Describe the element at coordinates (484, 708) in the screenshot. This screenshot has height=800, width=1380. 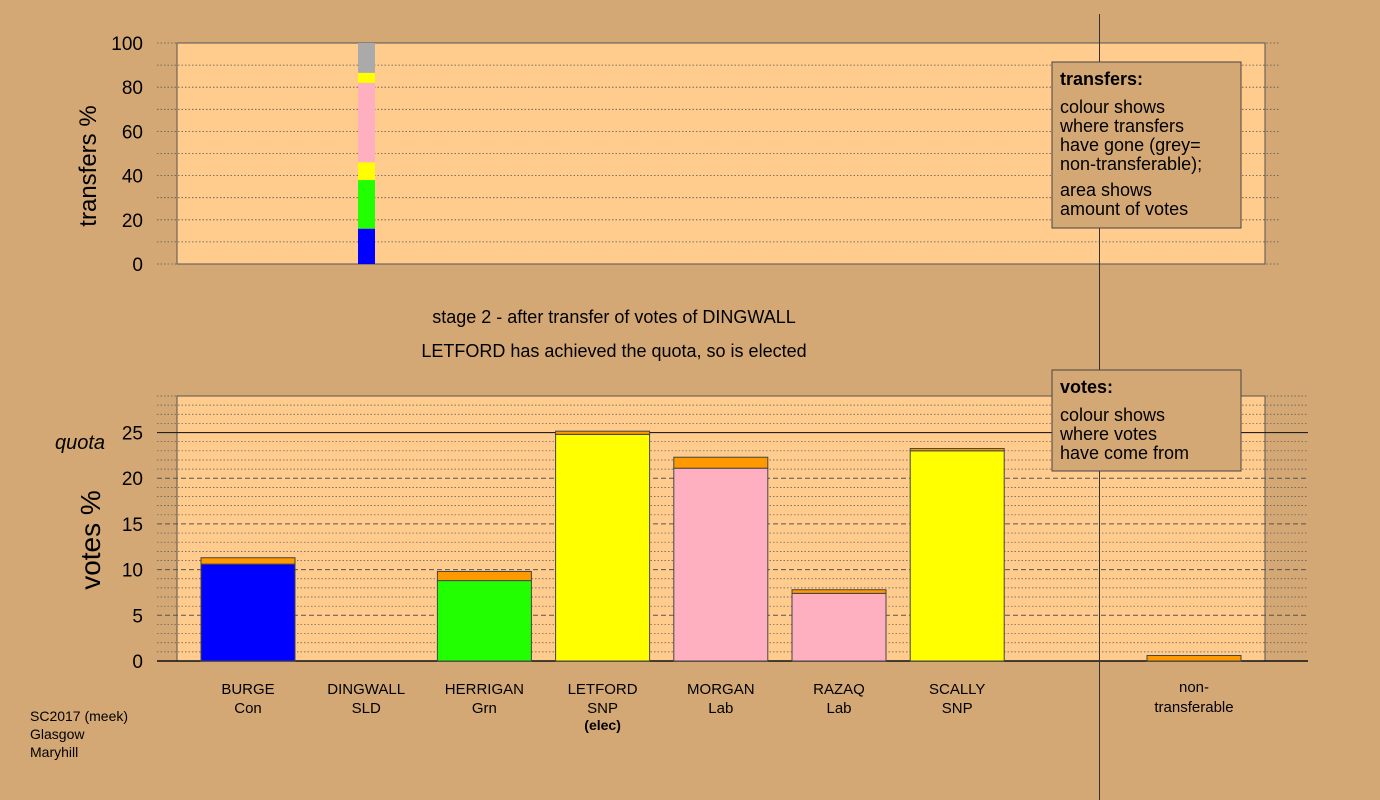
I see `candidate-party: Grn` at that location.